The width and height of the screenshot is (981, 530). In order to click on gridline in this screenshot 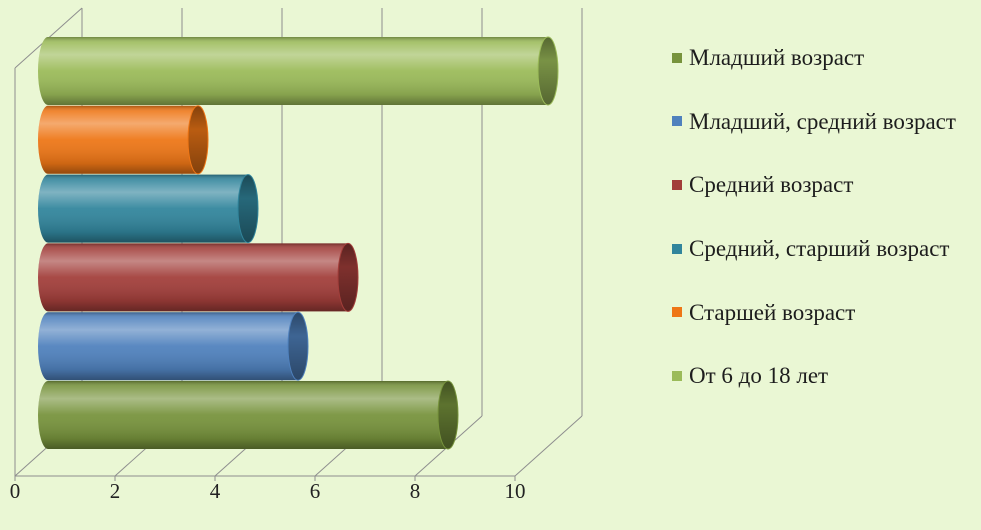, I will do `click(548, 446)`.